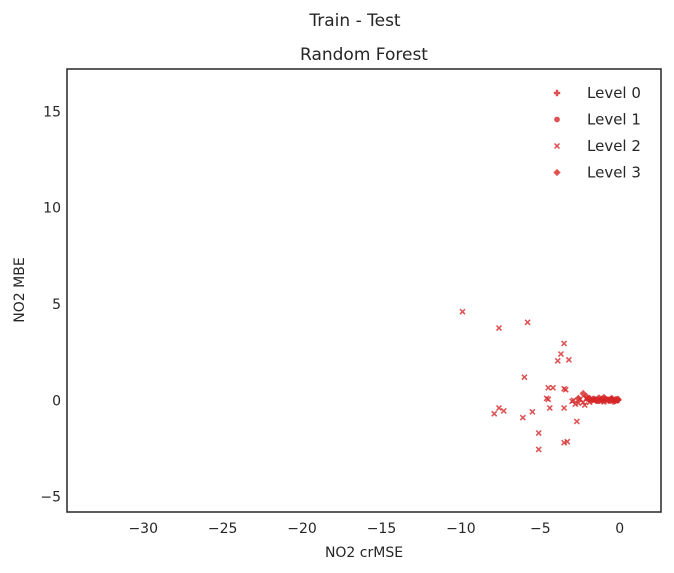 The width and height of the screenshot is (674, 573). I want to click on chart-title: Random Forest, so click(364, 55).